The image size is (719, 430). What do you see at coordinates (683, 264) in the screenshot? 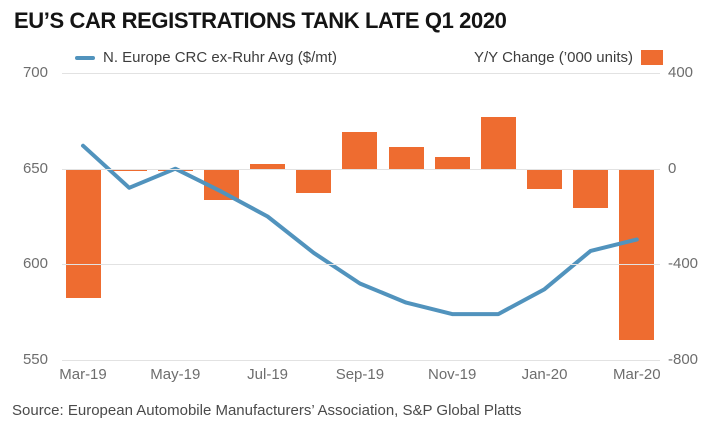
I see `y-right-tick--400: -400` at bounding box center [683, 264].